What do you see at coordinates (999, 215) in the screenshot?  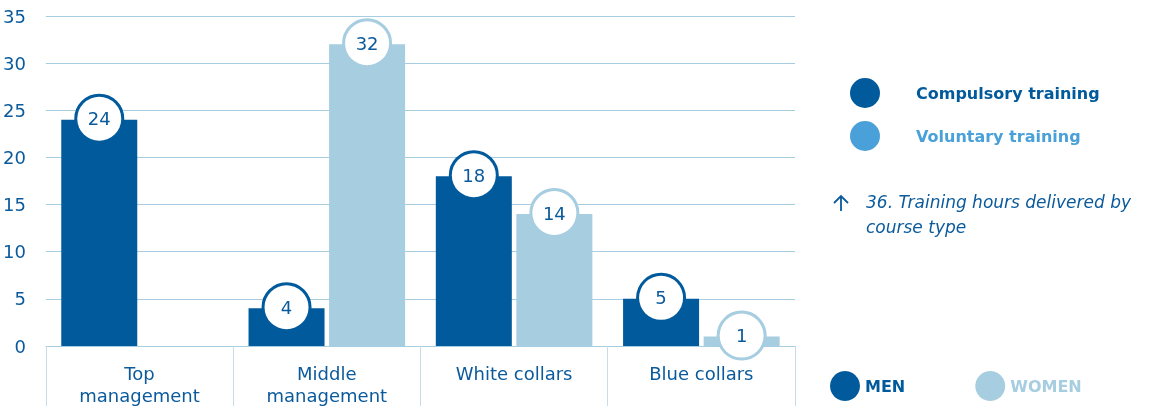 I see `text: 36. Training hours delivered by course type` at bounding box center [999, 215].